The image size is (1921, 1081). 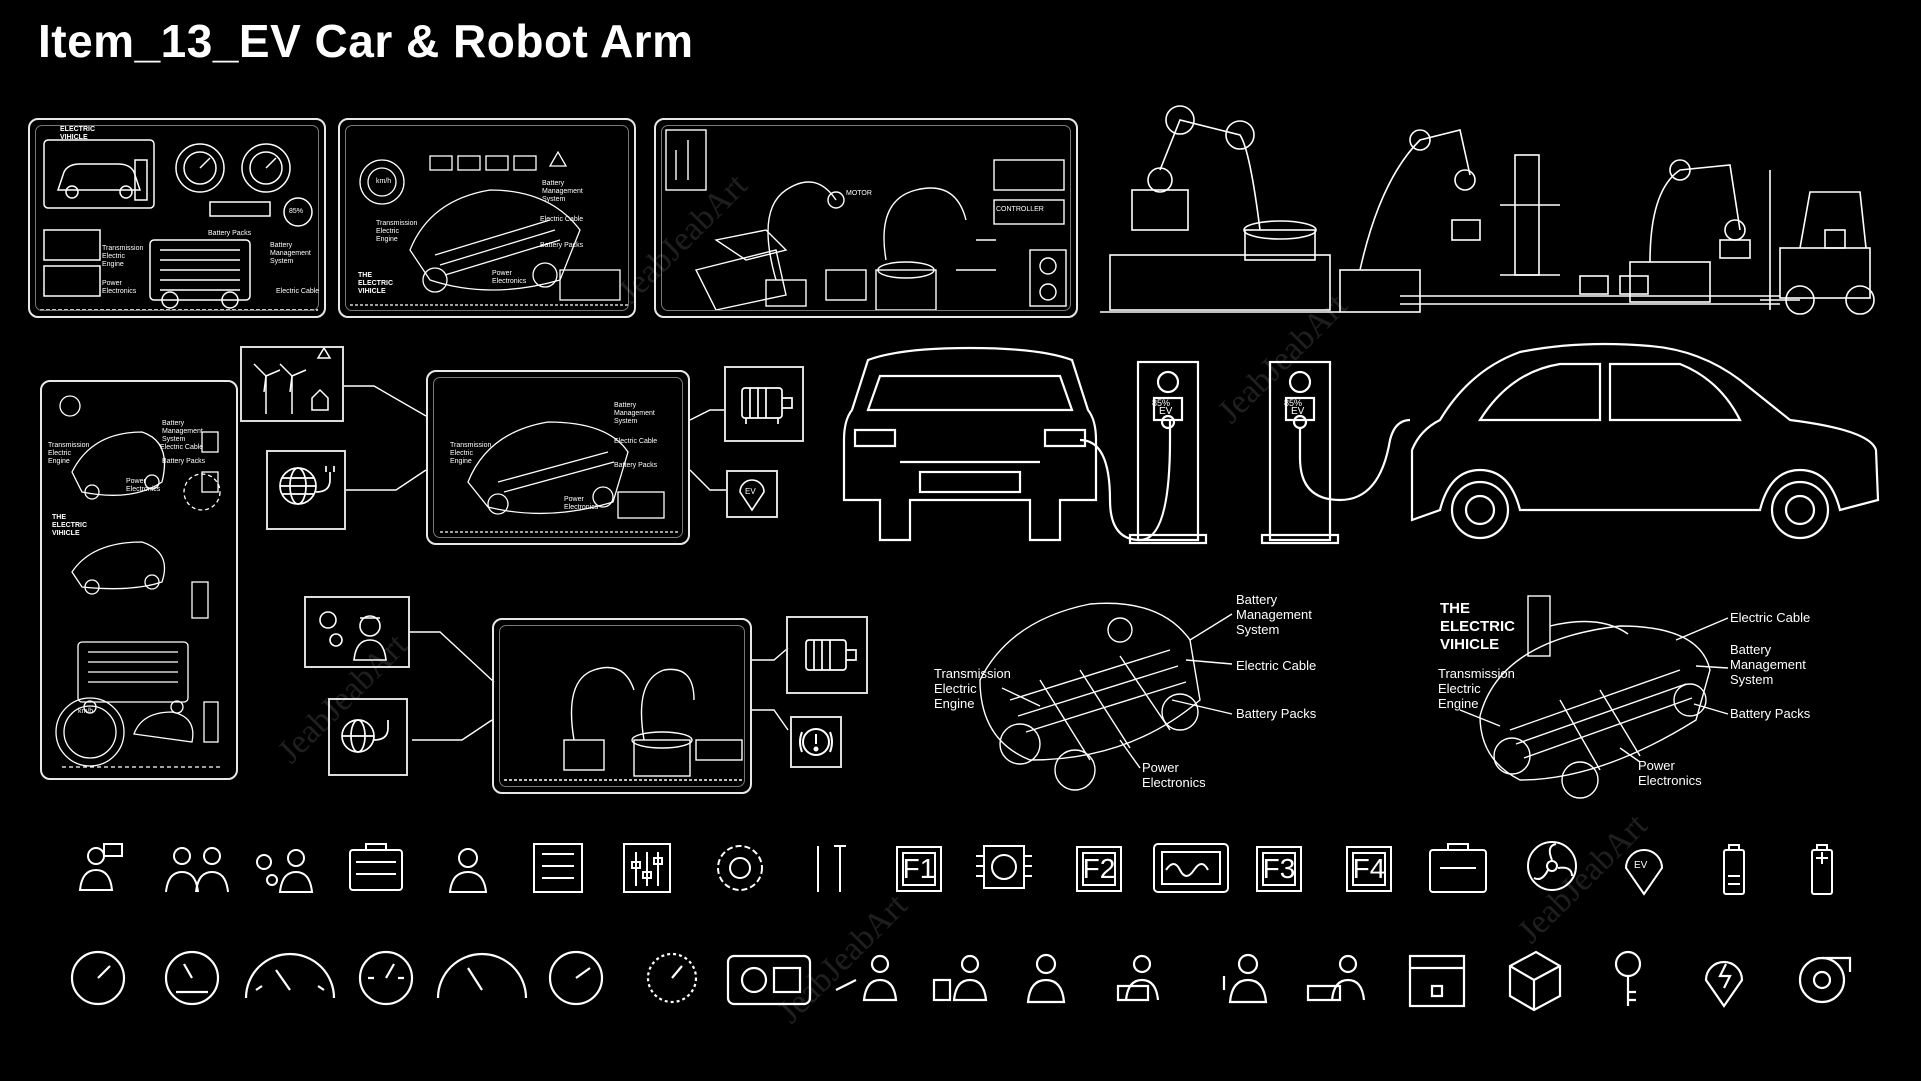 I want to click on panel2-transmission: Transmission Electric Engine, so click(x=397, y=231).